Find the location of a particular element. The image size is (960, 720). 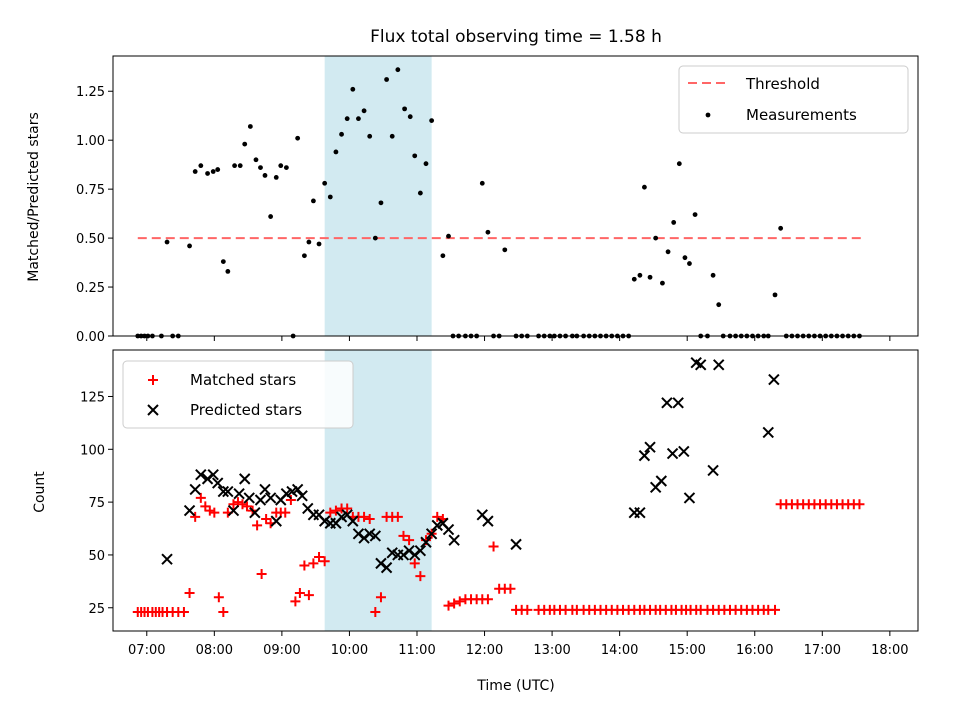

chart-title: Flux total observing time = 1.58 h is located at coordinates (516, 37).